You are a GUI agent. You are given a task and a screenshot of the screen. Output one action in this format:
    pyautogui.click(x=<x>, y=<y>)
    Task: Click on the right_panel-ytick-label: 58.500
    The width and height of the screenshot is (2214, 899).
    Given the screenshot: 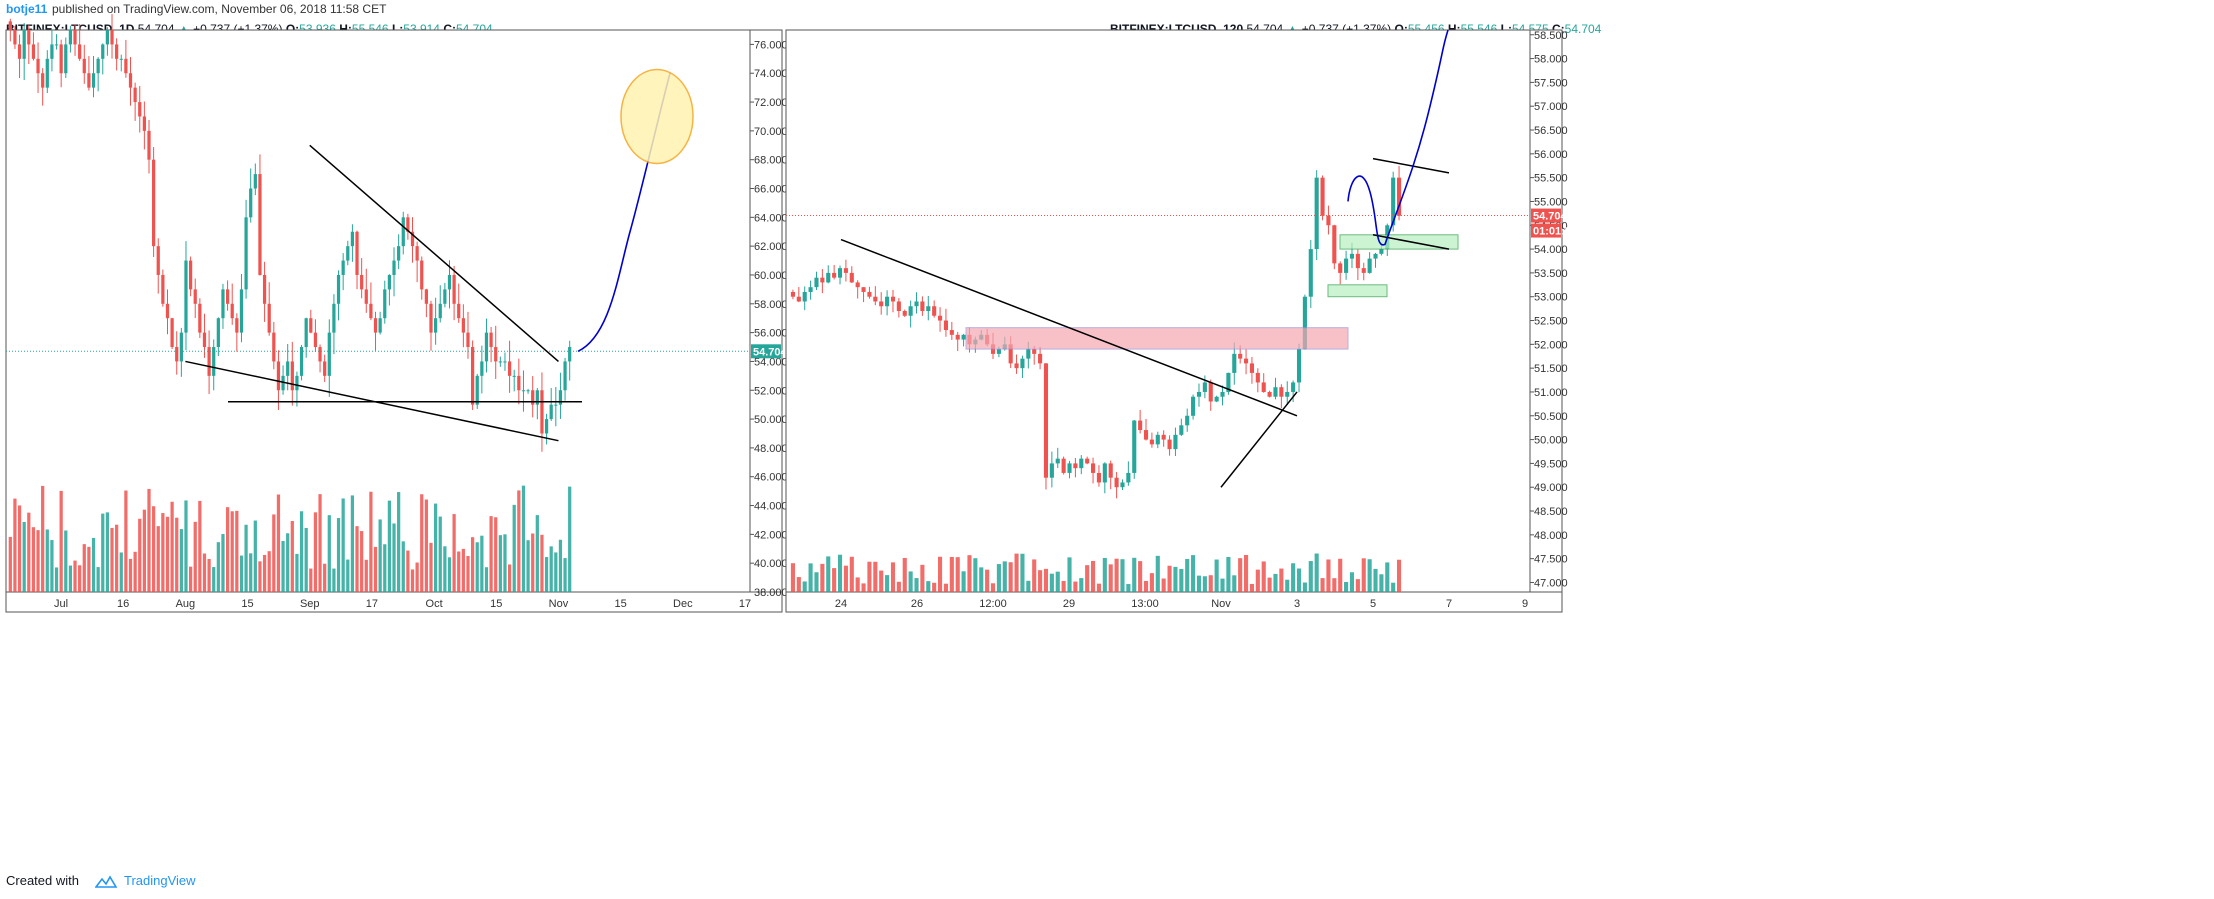 What is the action you would take?
    pyautogui.click(x=1551, y=36)
    